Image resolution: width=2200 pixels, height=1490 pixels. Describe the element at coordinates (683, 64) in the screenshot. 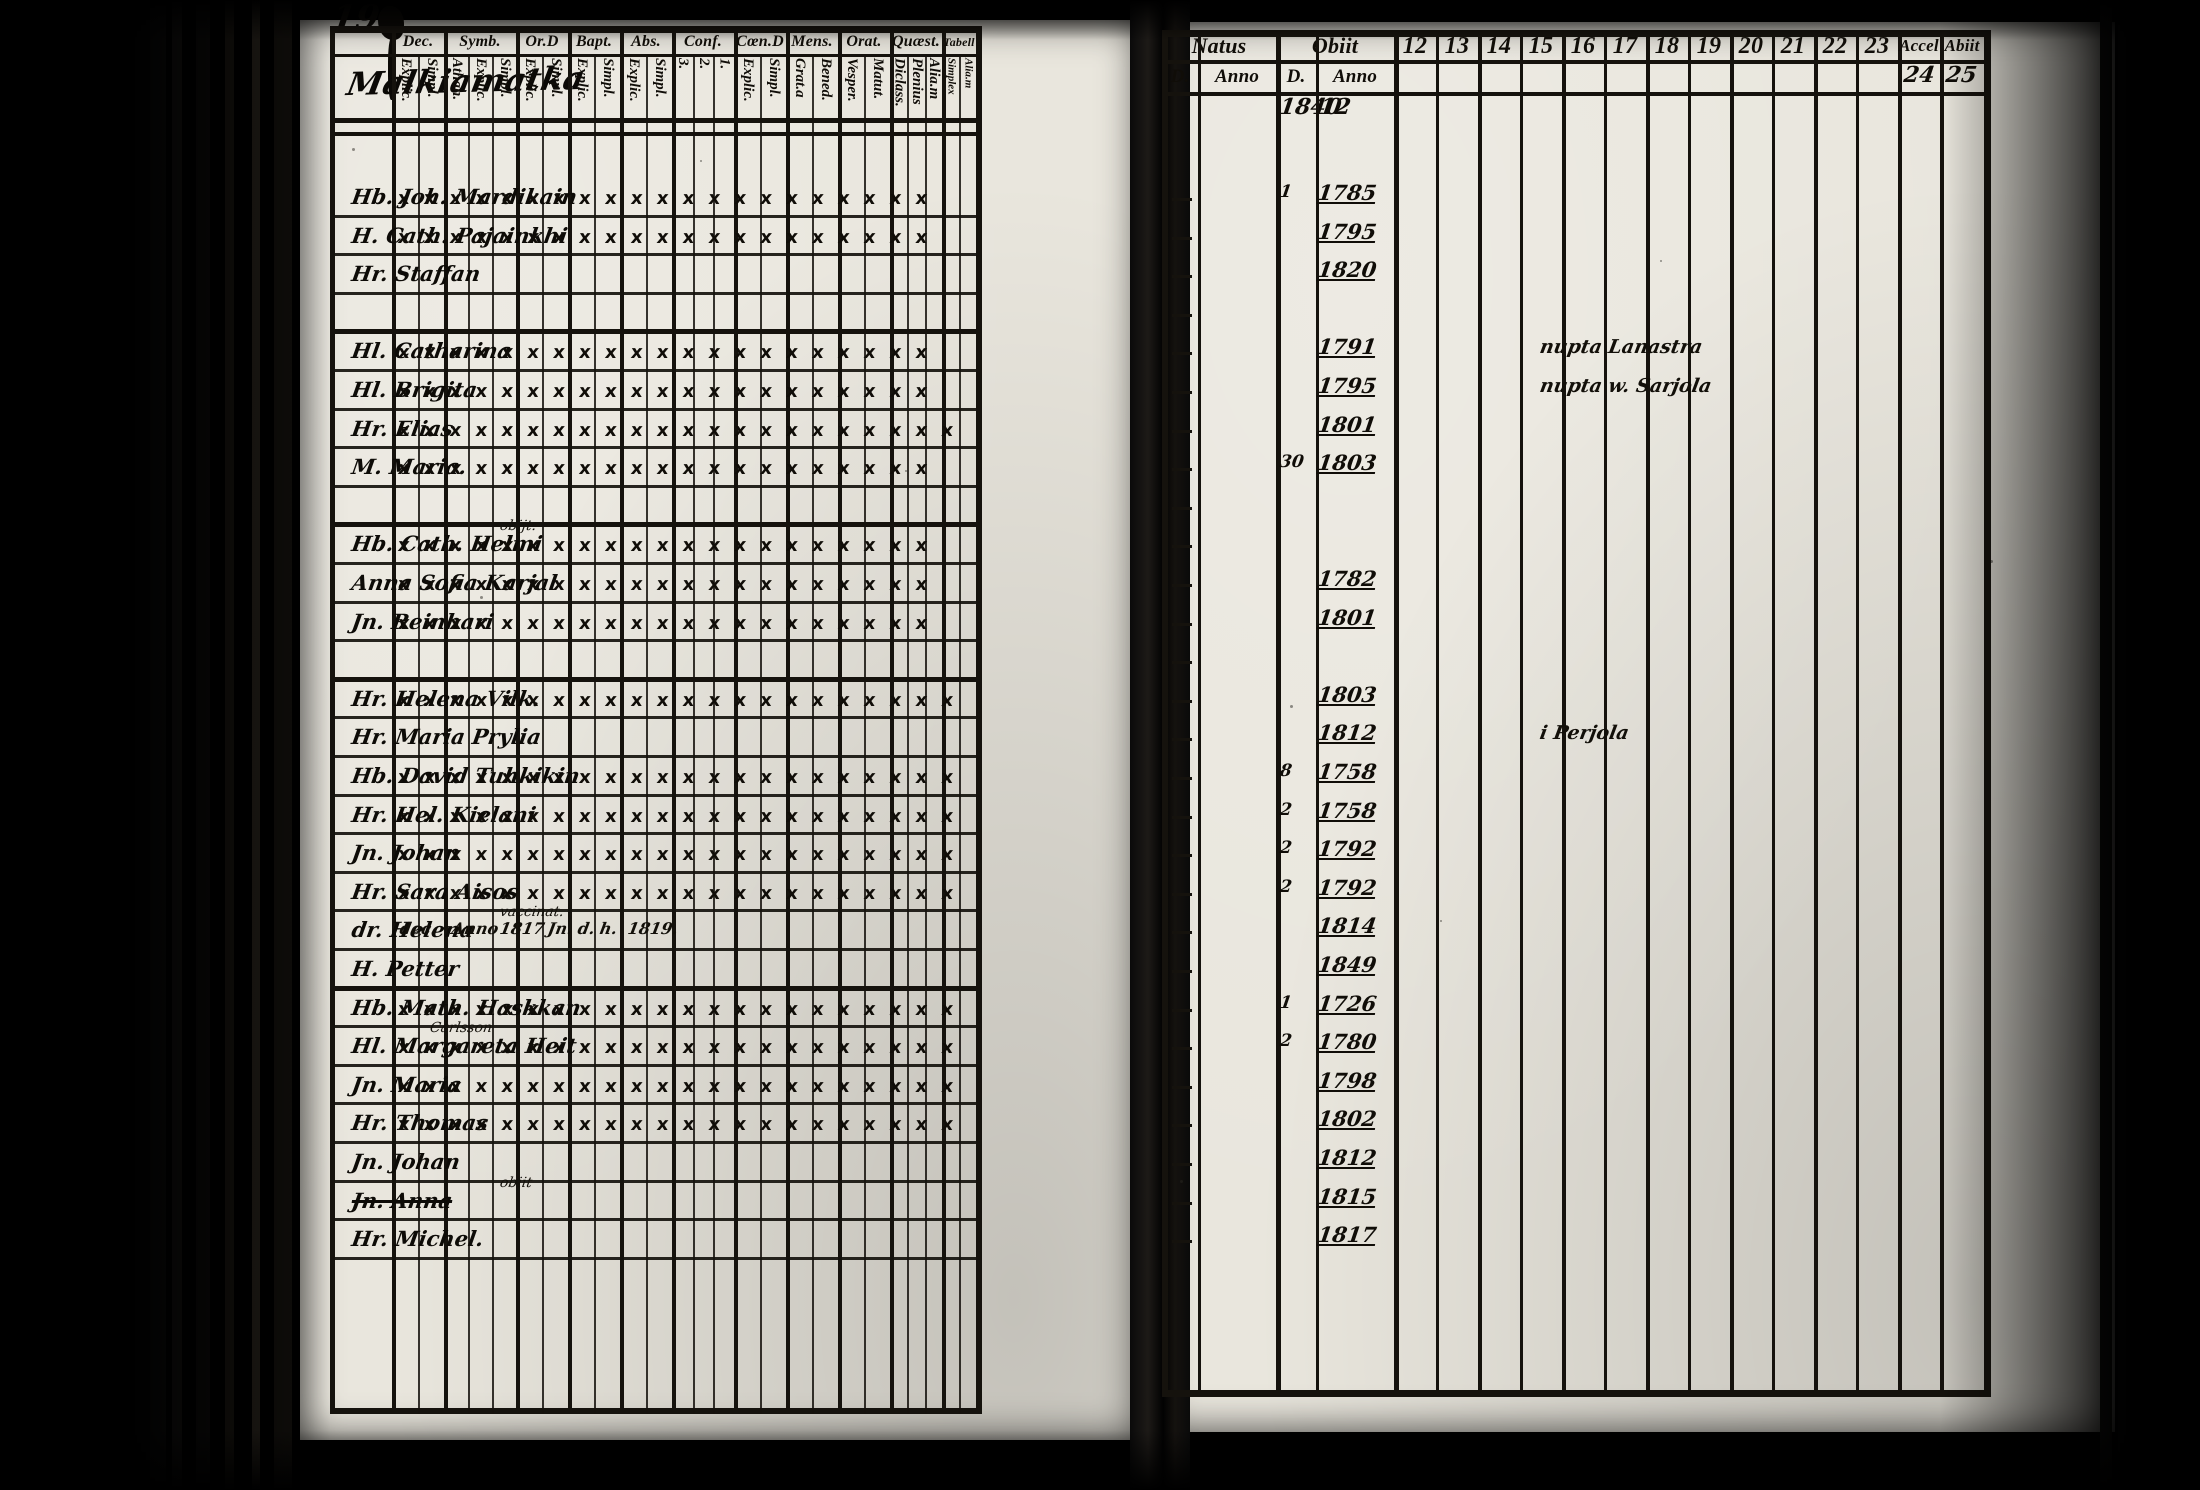

I see `column-subheader-Conf-0: 3.` at that location.